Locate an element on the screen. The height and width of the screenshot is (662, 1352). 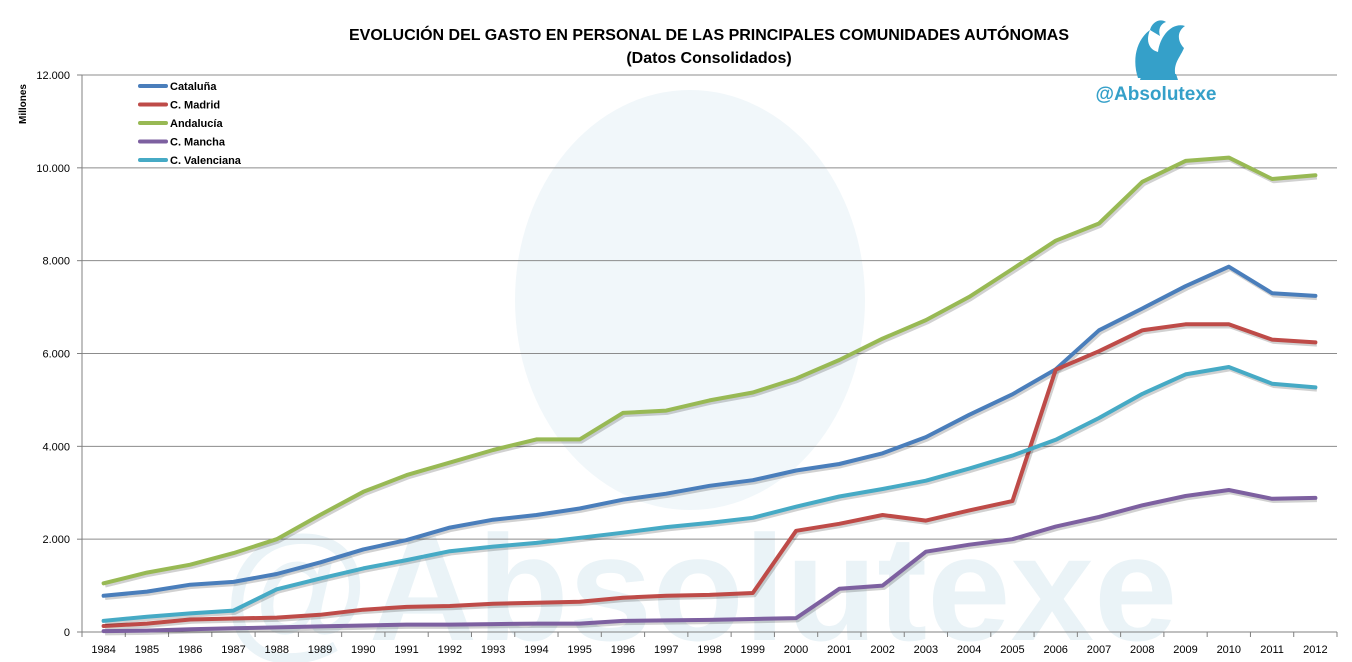
x-tick-label: 2002 is located at coordinates (882, 650).